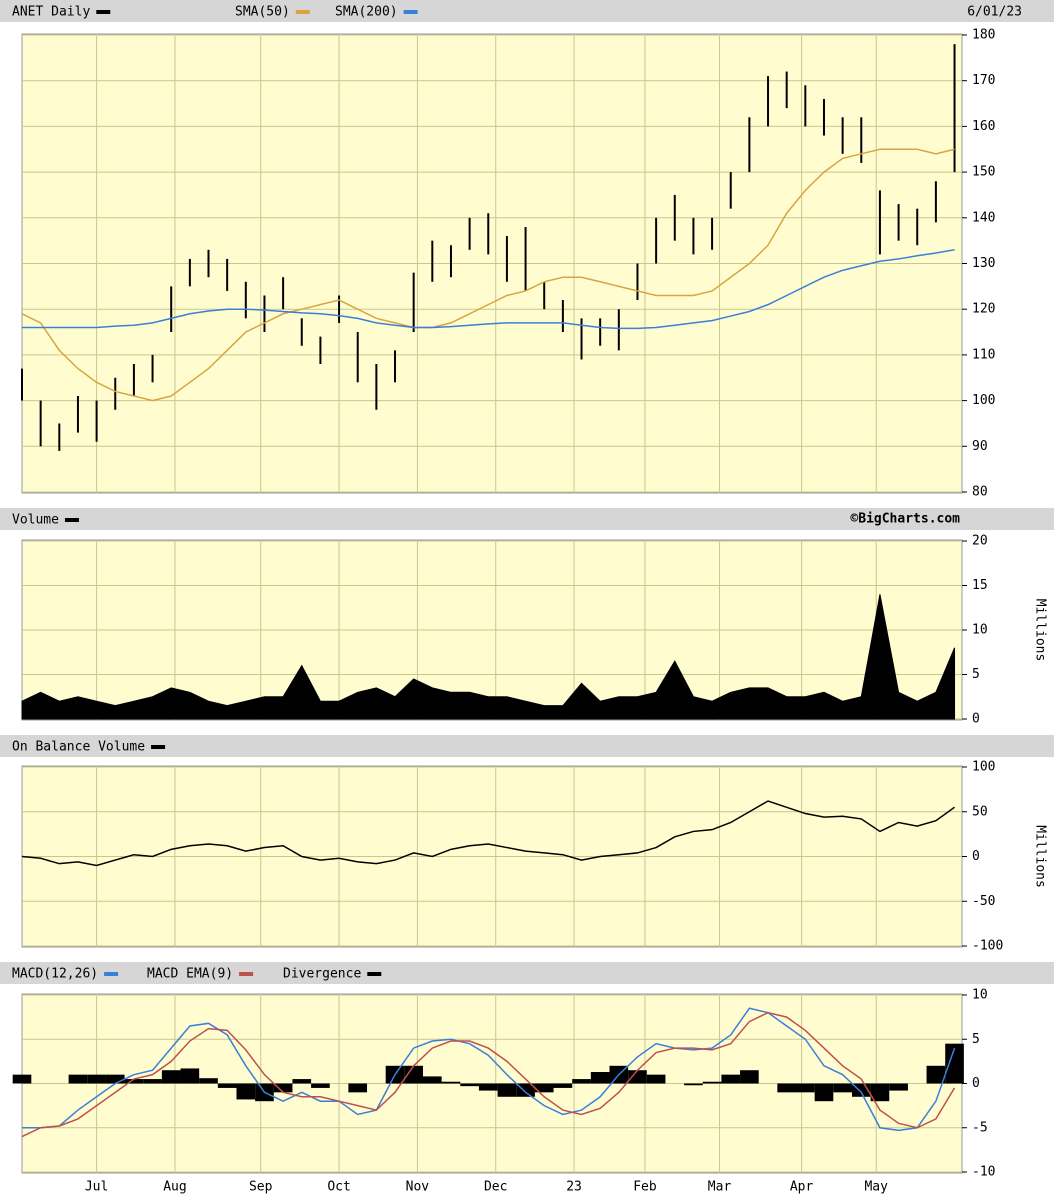 Image resolution: width=1054 pixels, height=1200 pixels. I want to click on x-tick-label: Aug, so click(174, 1187).